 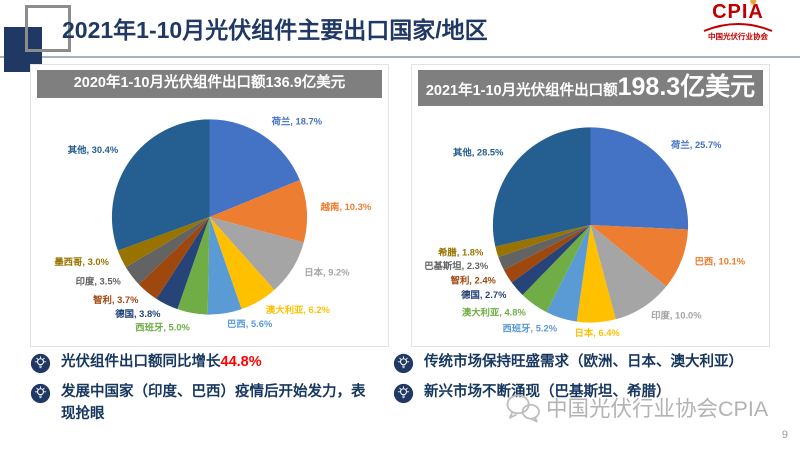 I want to click on page-number: 9, so click(x=784, y=435).